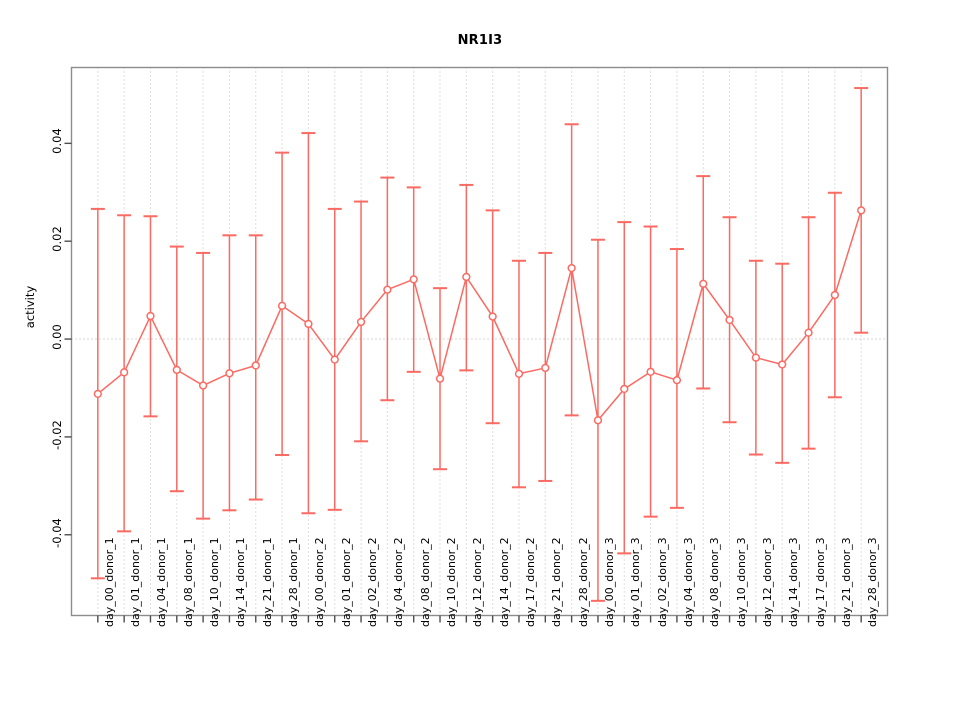  Describe the element at coordinates (557, 581) in the screenshot. I see `x-tick-label: day_21_donor_2` at that location.